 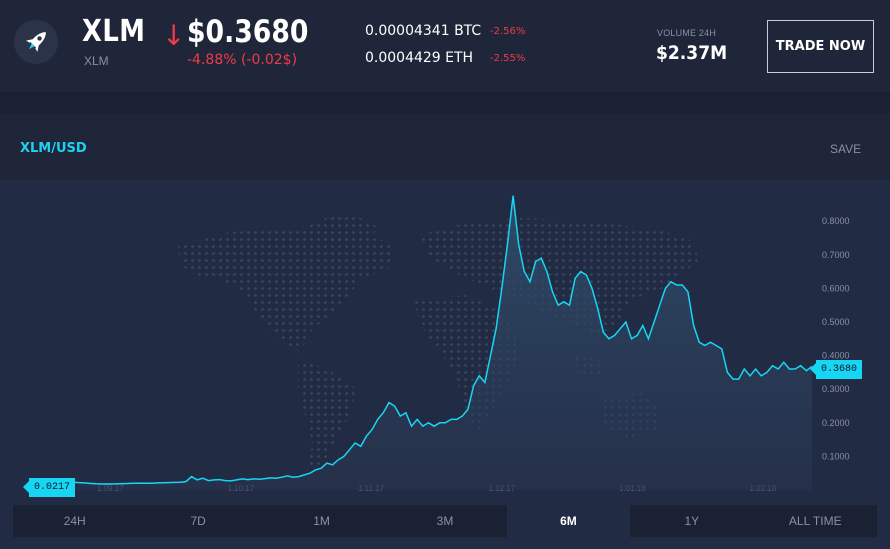 I want to click on btc-change: -2.56%, so click(x=508, y=31).